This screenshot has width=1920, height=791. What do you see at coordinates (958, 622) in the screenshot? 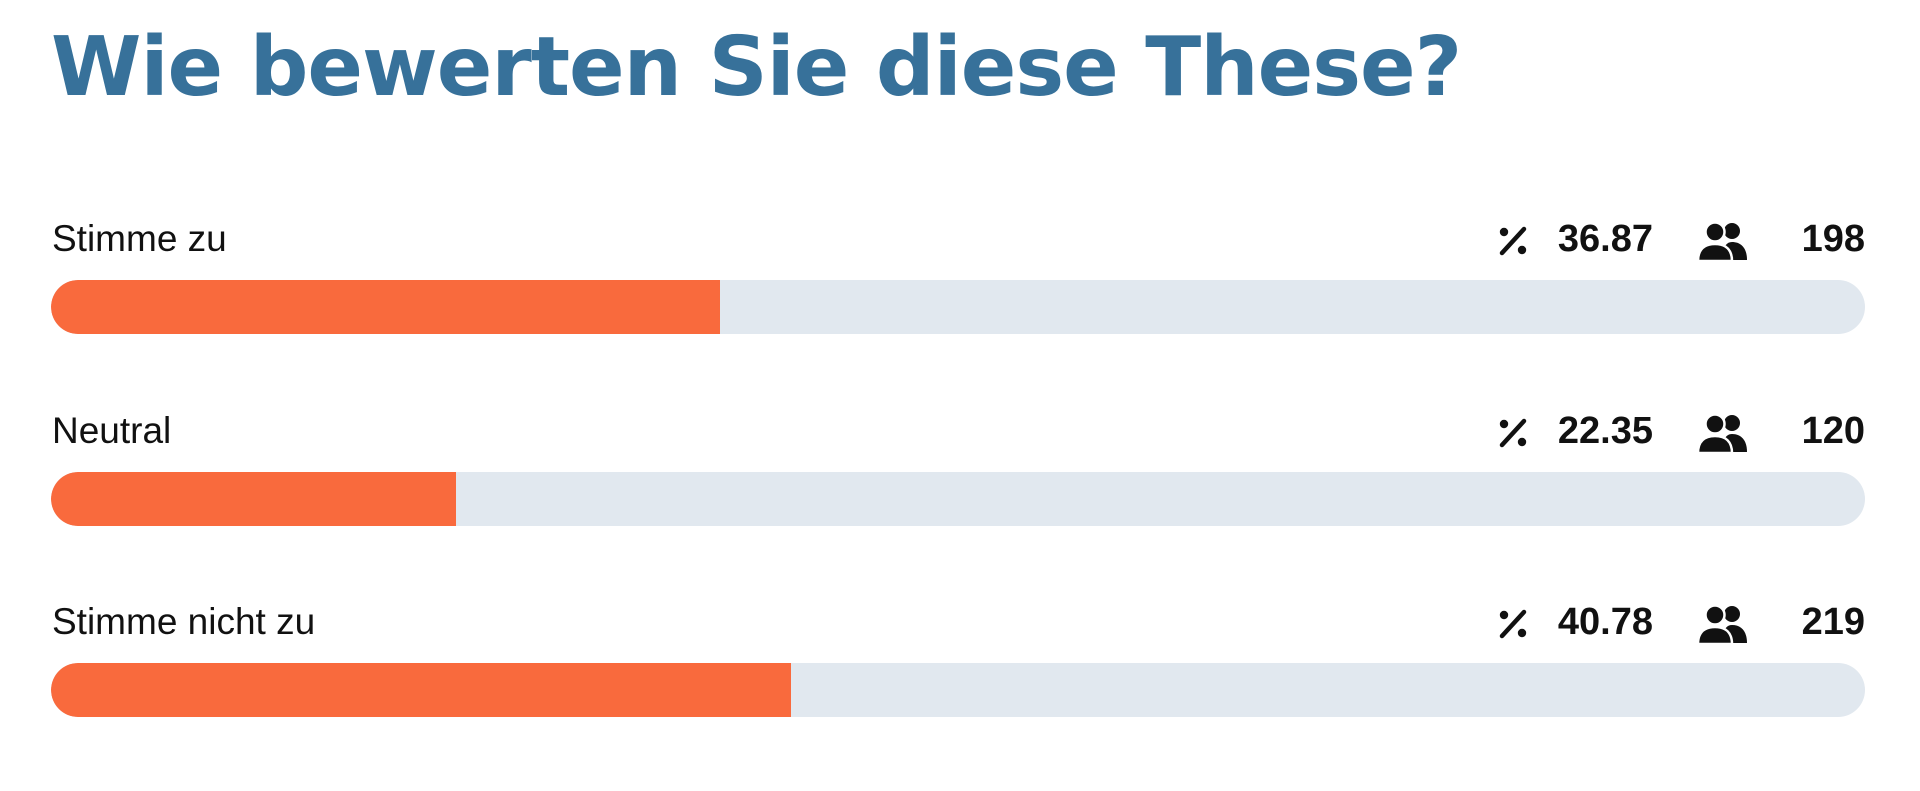
I see `option-header: Stimme nicht zu 40.78 219` at bounding box center [958, 622].